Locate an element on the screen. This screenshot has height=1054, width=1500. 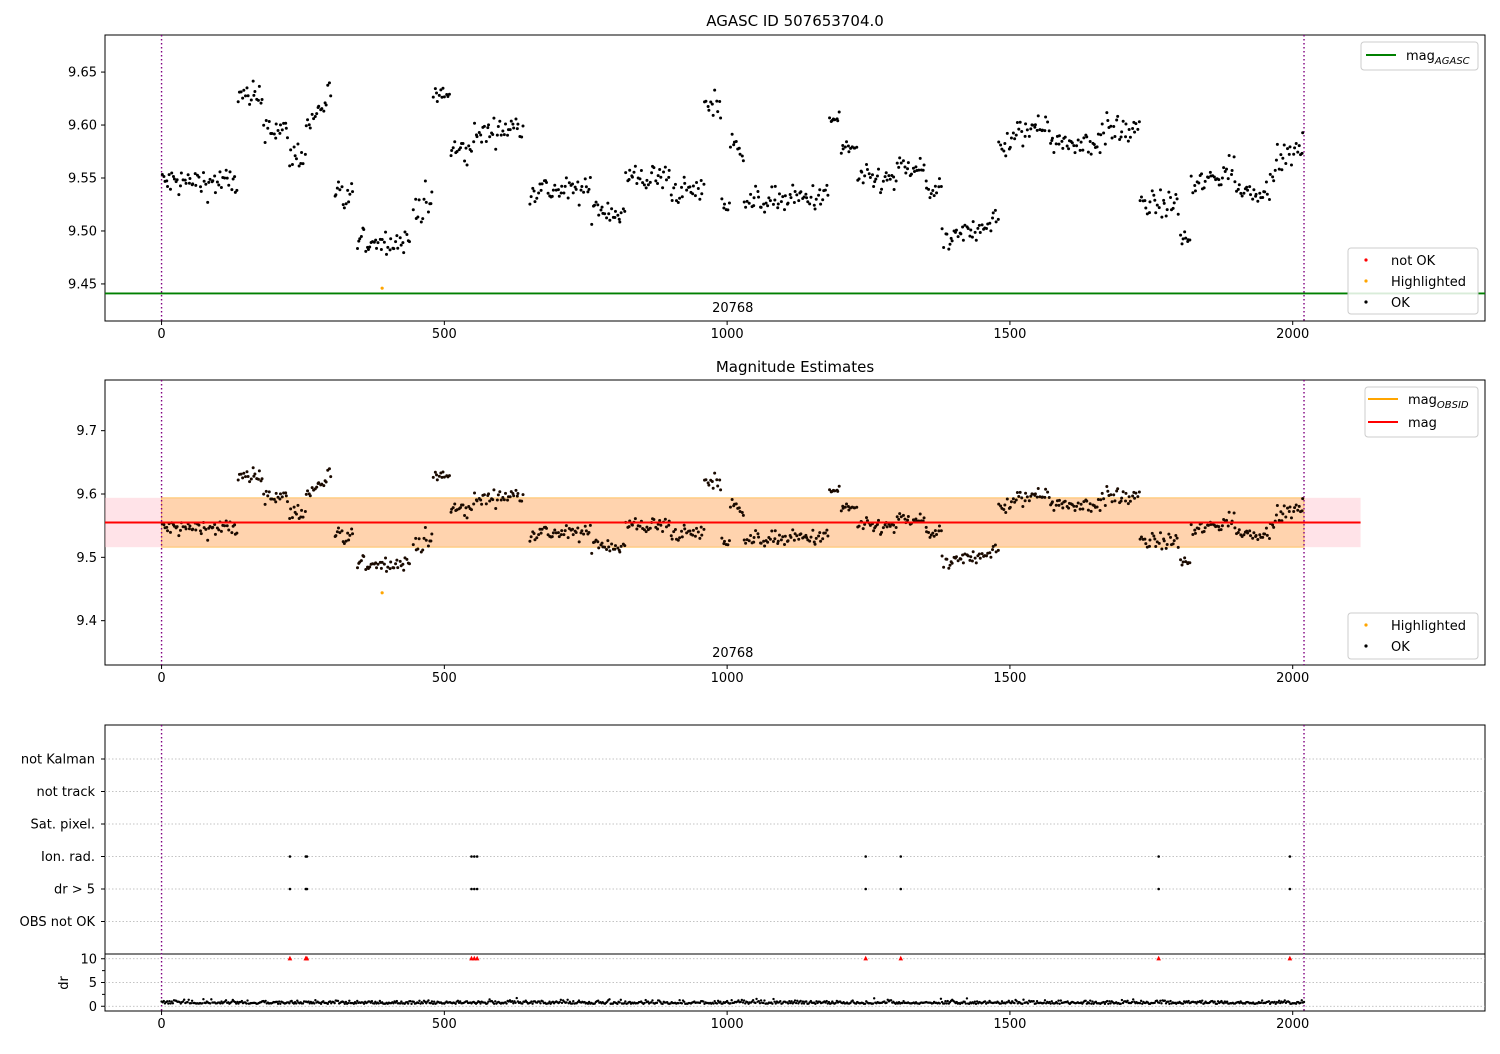
legend-top-right: magAGASC is located at coordinates (1419, 56).